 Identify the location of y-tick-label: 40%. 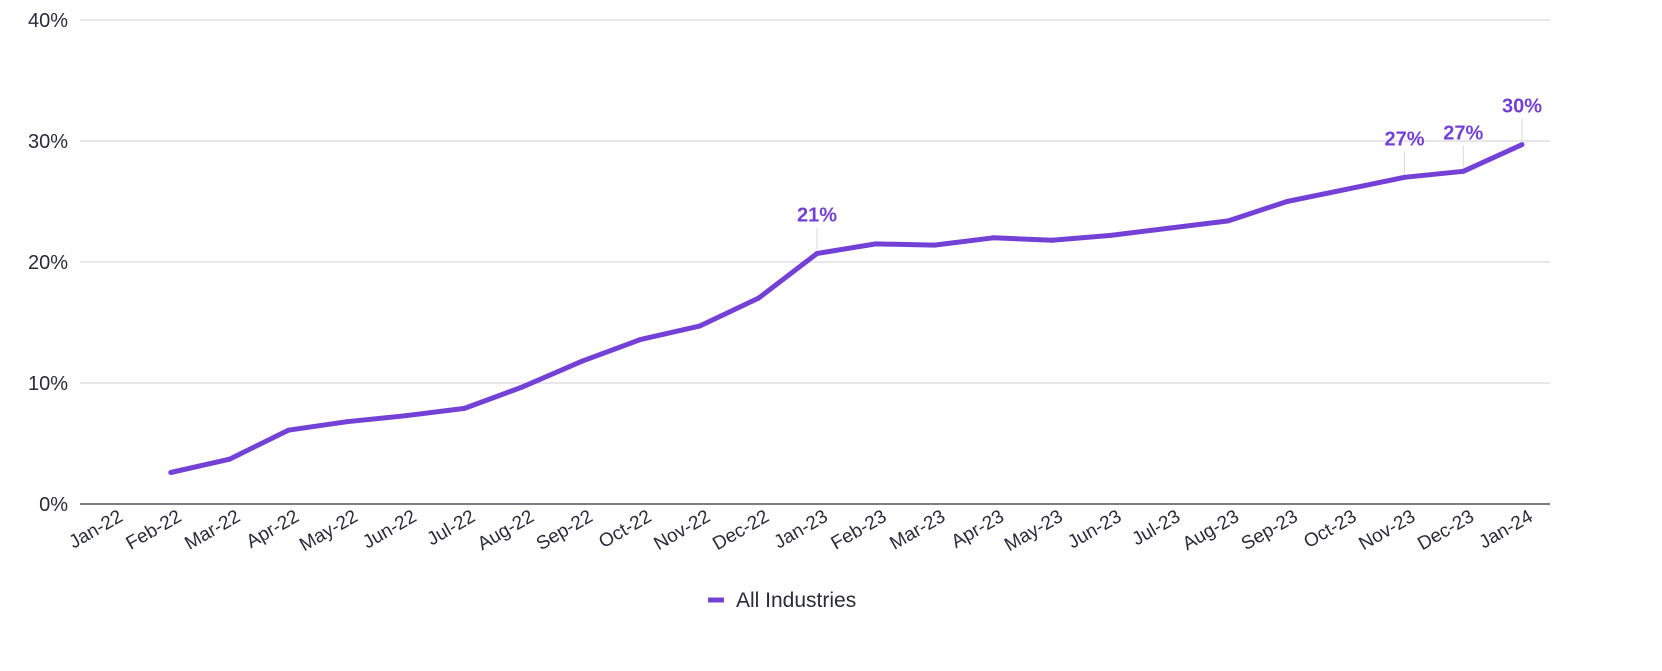
(48, 21).